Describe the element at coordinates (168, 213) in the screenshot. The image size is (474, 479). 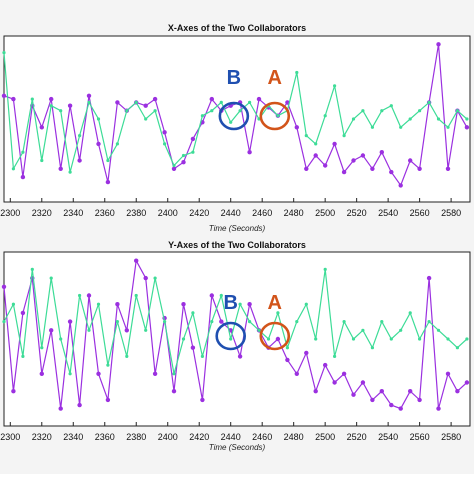
I see `x-tick-label: 2400` at that location.